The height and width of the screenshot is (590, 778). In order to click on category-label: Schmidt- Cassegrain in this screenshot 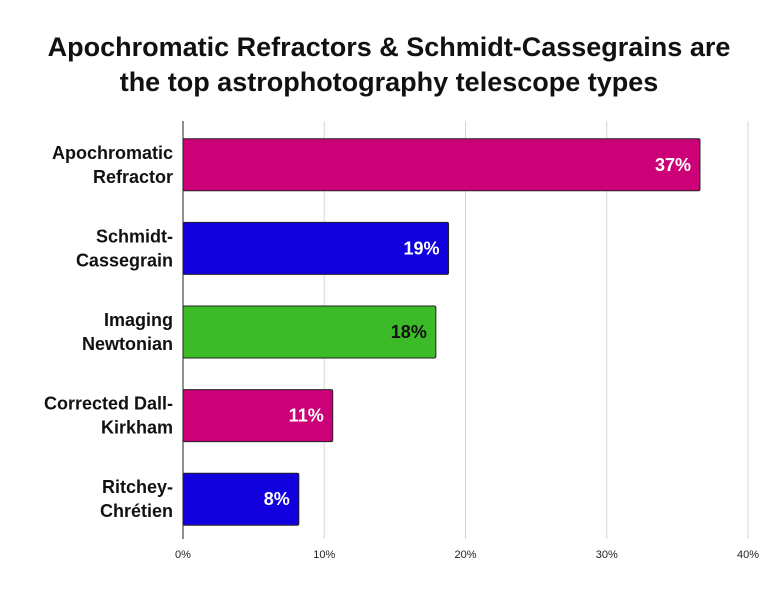, I will do `click(124, 248)`.